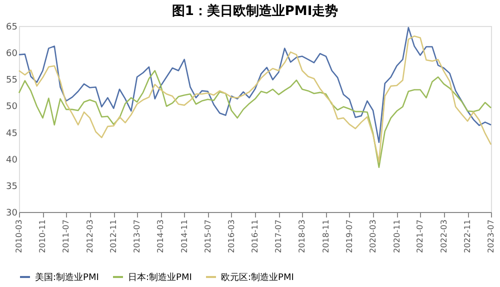 The width and height of the screenshot is (500, 287). Describe the element at coordinates (67, 277) in the screenshot. I see `legend-label: 美国:制造业PMI` at that location.